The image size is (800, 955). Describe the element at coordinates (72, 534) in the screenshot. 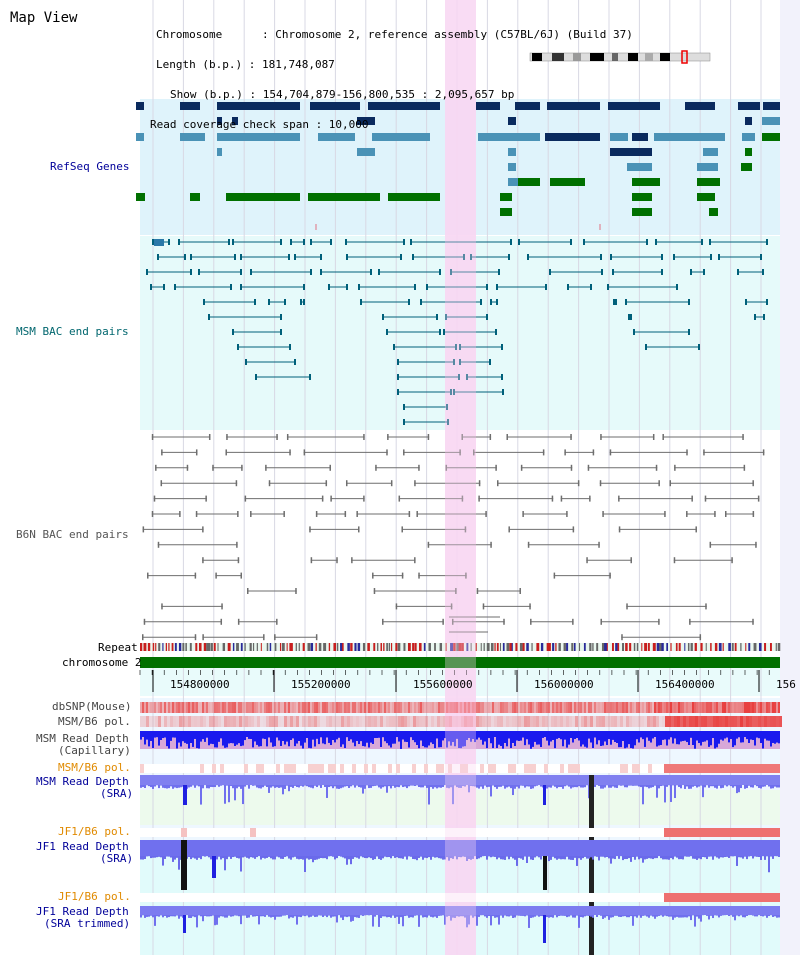

I see `b6n-bac-label: B6N BAC end pairs` at that location.